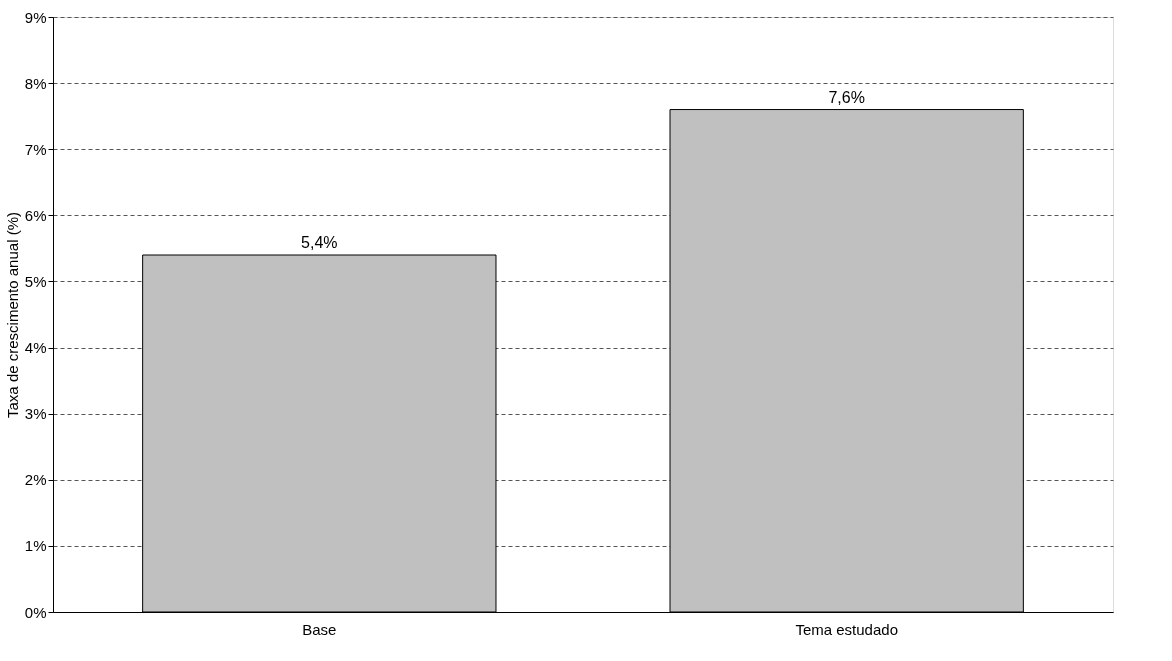 This screenshot has height=661, width=1172. What do you see at coordinates (319, 629) in the screenshot?
I see `x-tick-label: Base` at bounding box center [319, 629].